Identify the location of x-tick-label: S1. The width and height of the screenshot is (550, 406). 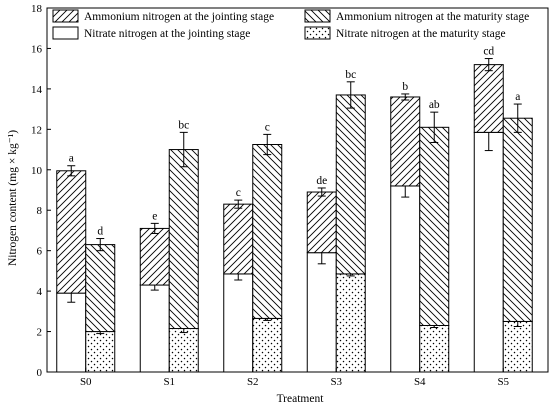
(169, 382).